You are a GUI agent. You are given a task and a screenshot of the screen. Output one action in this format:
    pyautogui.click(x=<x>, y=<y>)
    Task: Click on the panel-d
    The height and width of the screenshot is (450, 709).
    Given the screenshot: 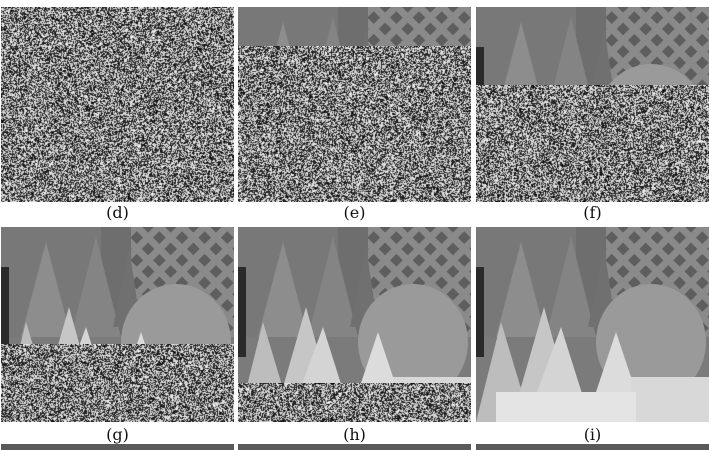 What is the action you would take?
    pyautogui.click(x=117, y=104)
    